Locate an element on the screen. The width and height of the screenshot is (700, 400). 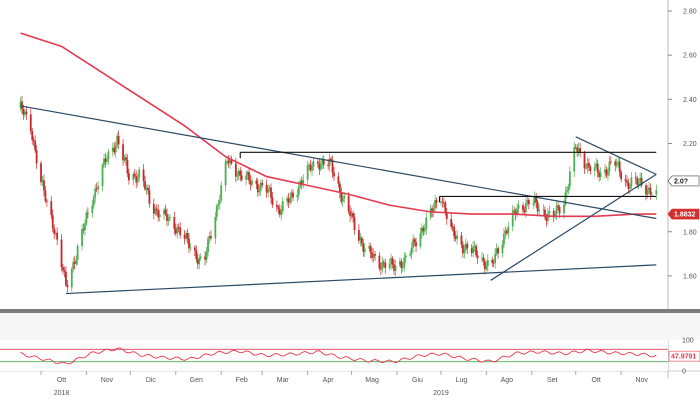
price-tag-label: 1.8832 is located at coordinates (685, 215).